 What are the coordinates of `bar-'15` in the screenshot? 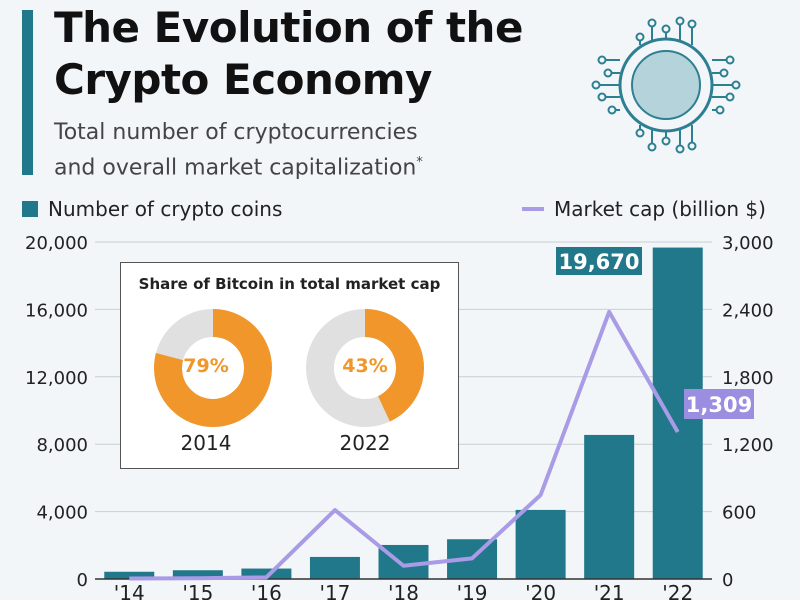 It's located at (197, 574).